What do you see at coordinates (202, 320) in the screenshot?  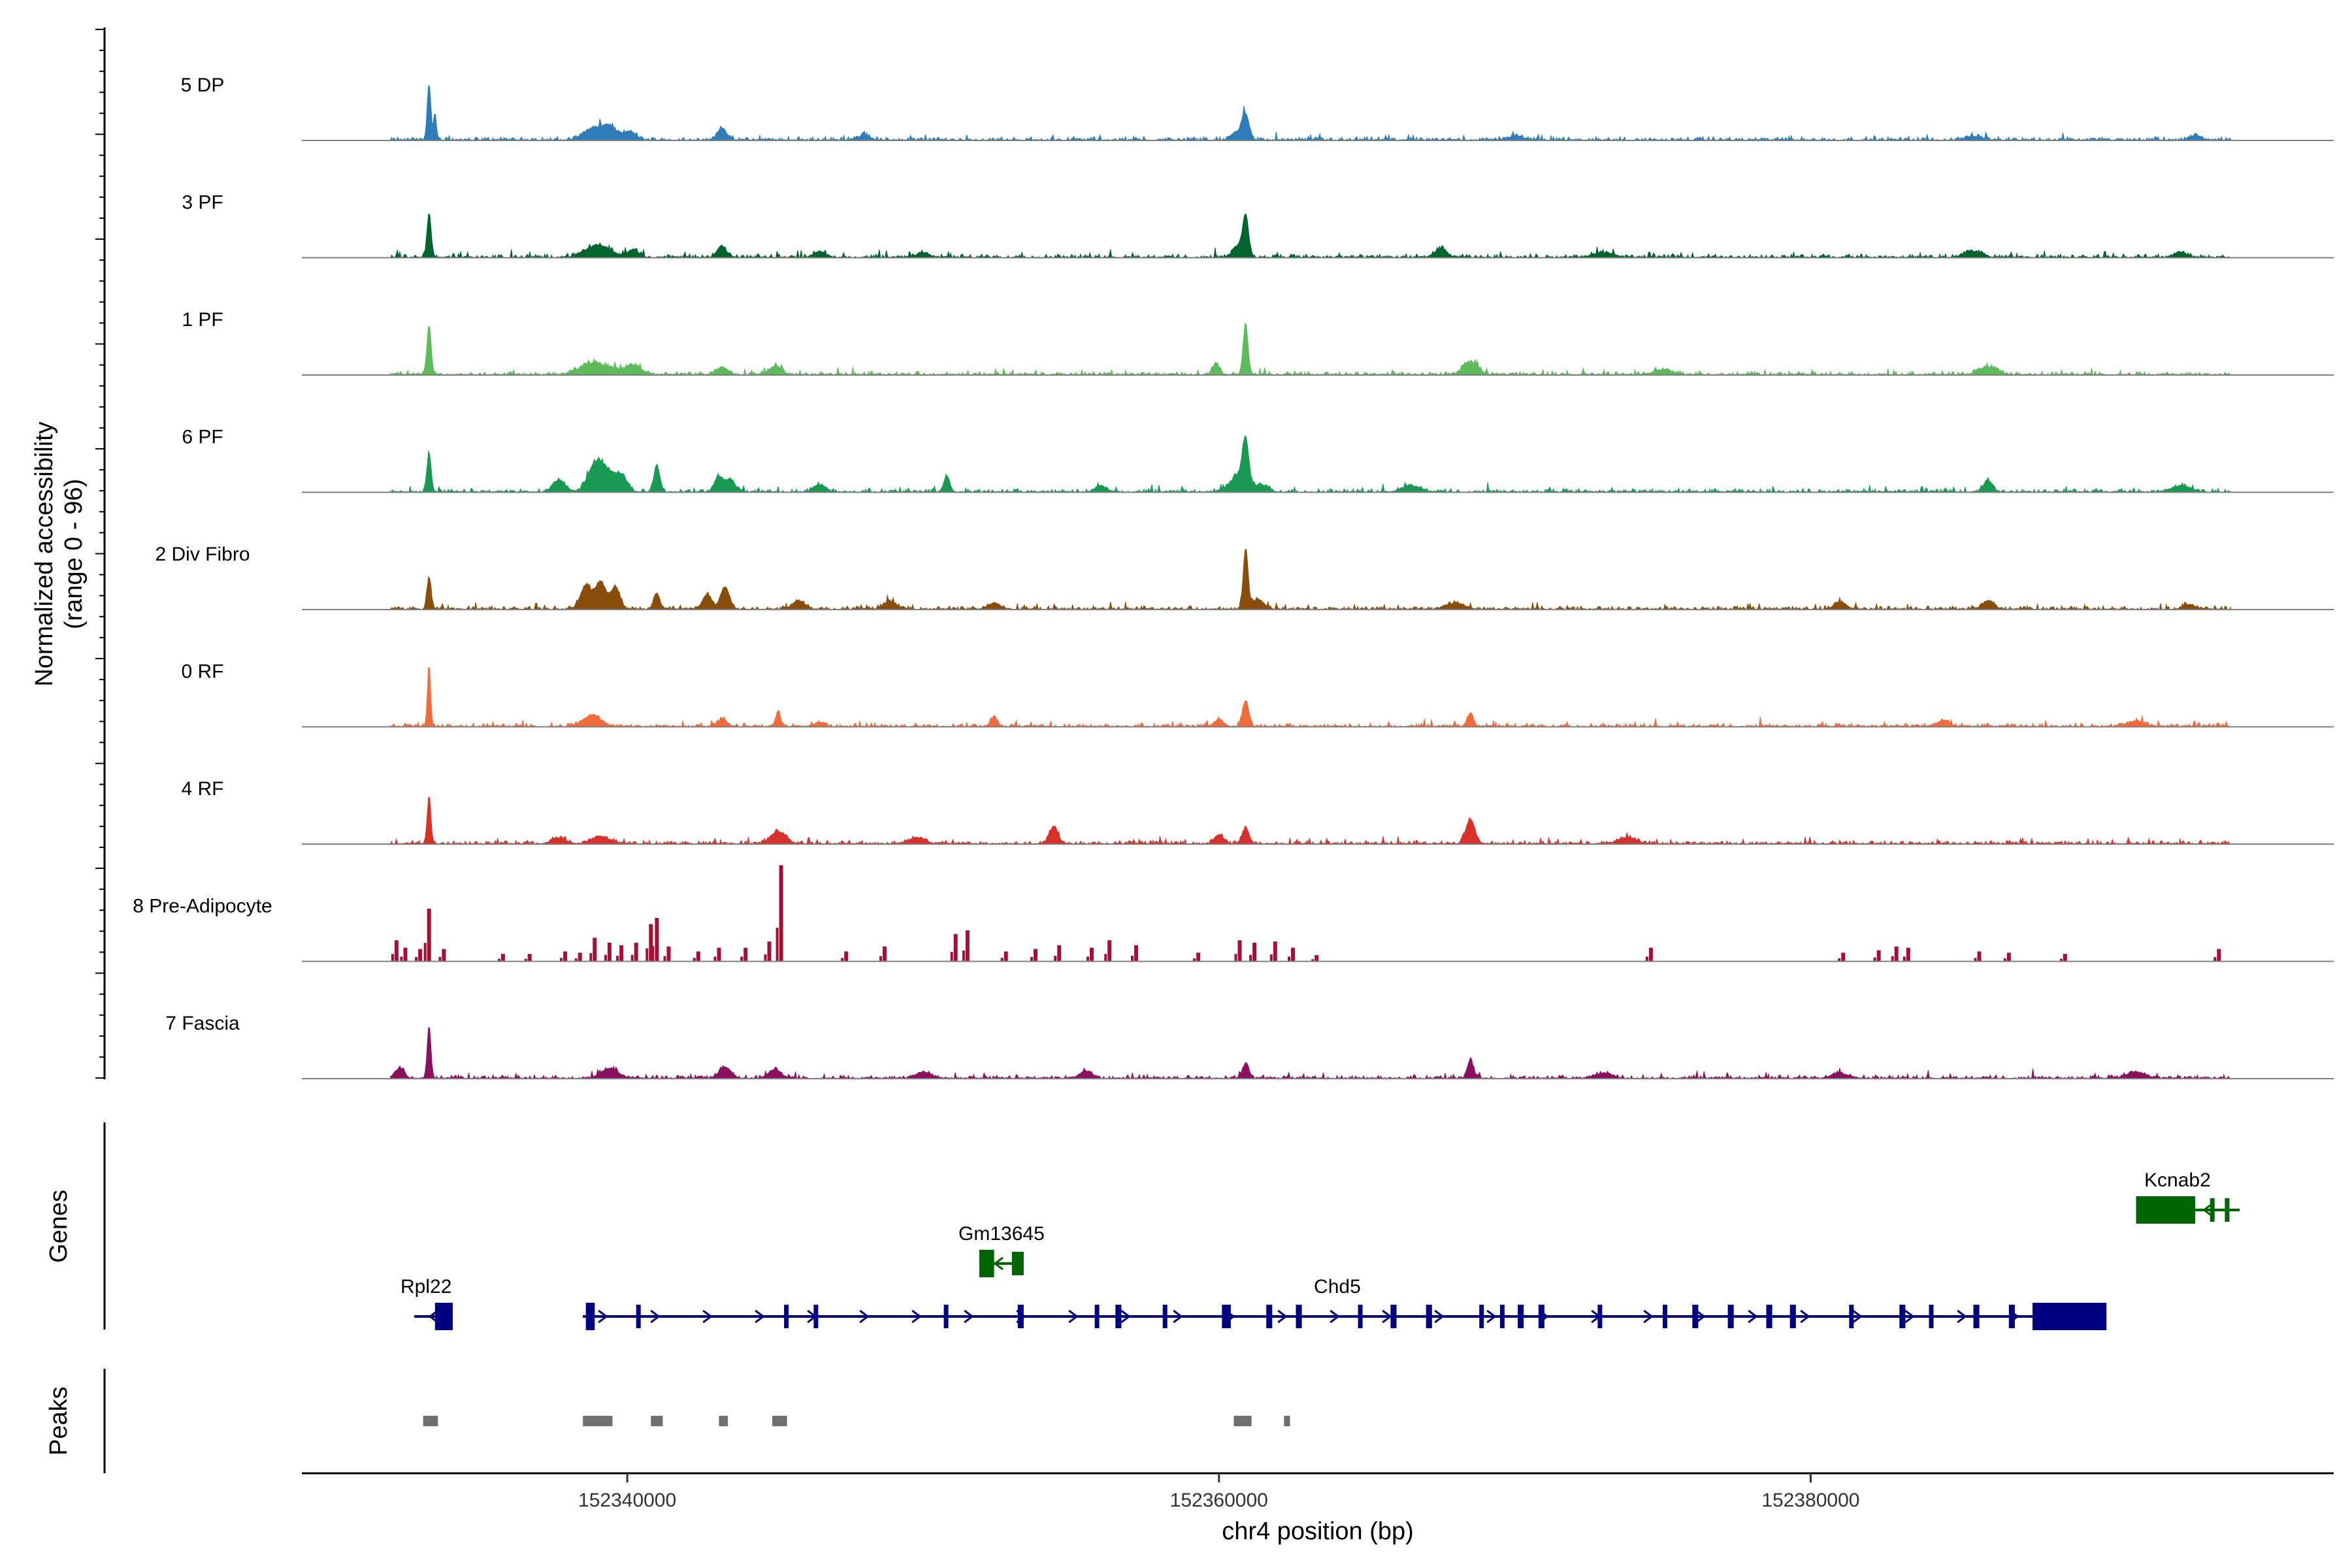 I see `track-label: 1 PF` at bounding box center [202, 320].